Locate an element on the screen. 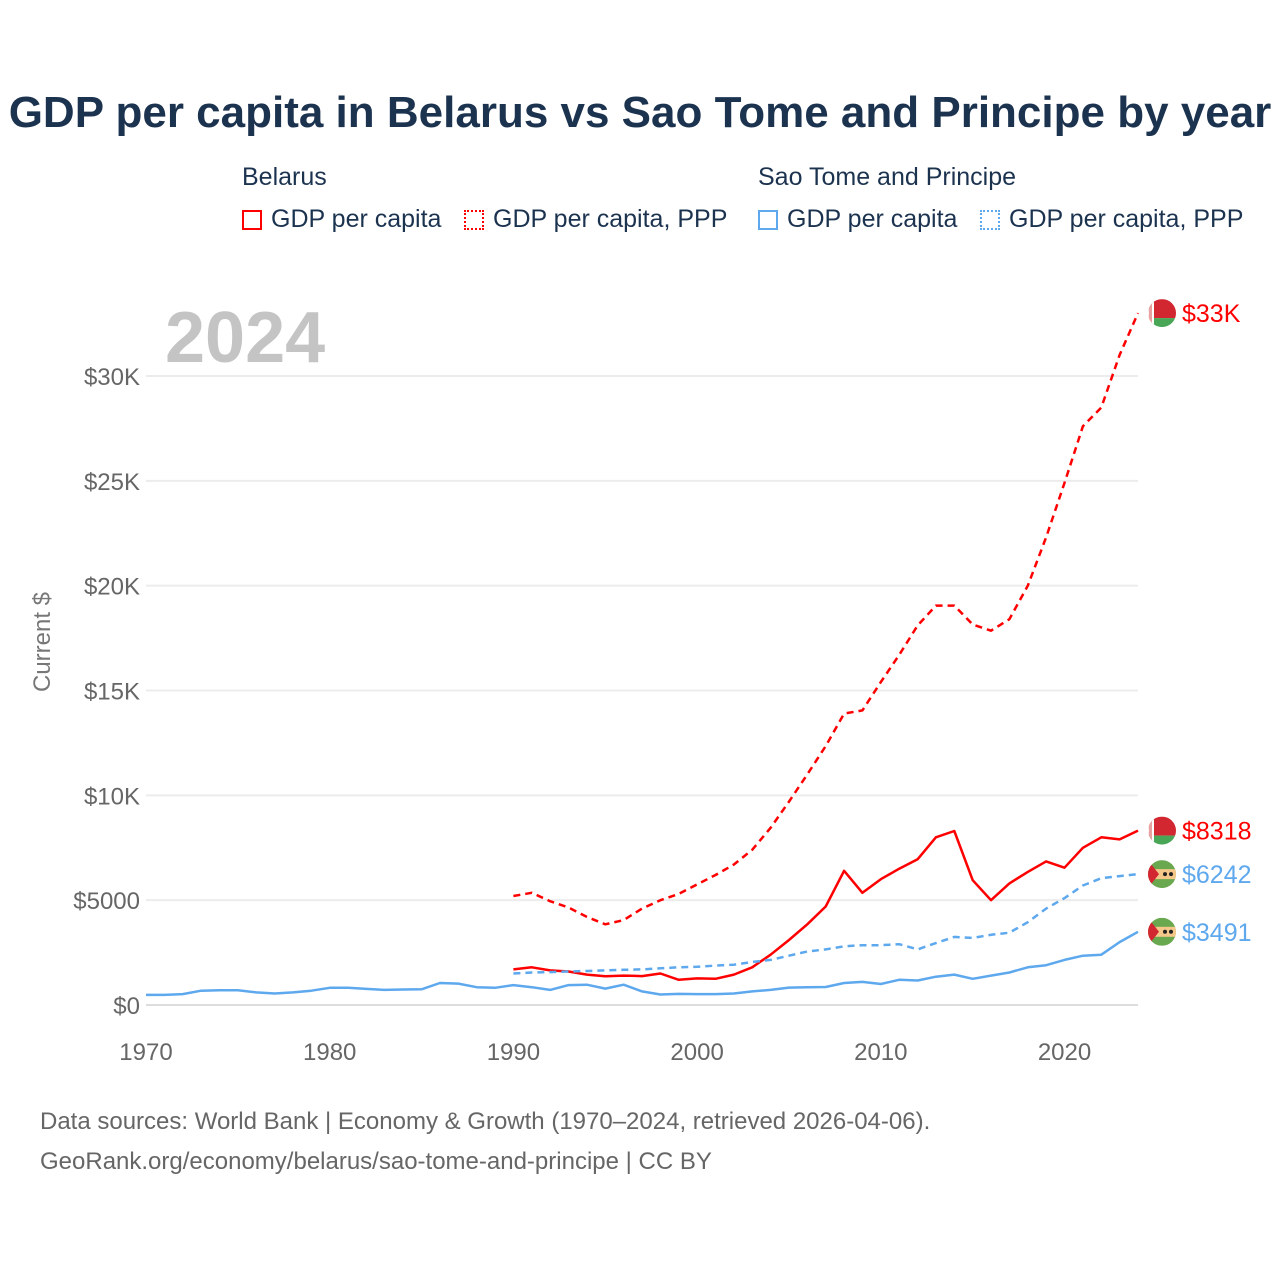  x-tick-label: 1990 is located at coordinates (513, 1052).